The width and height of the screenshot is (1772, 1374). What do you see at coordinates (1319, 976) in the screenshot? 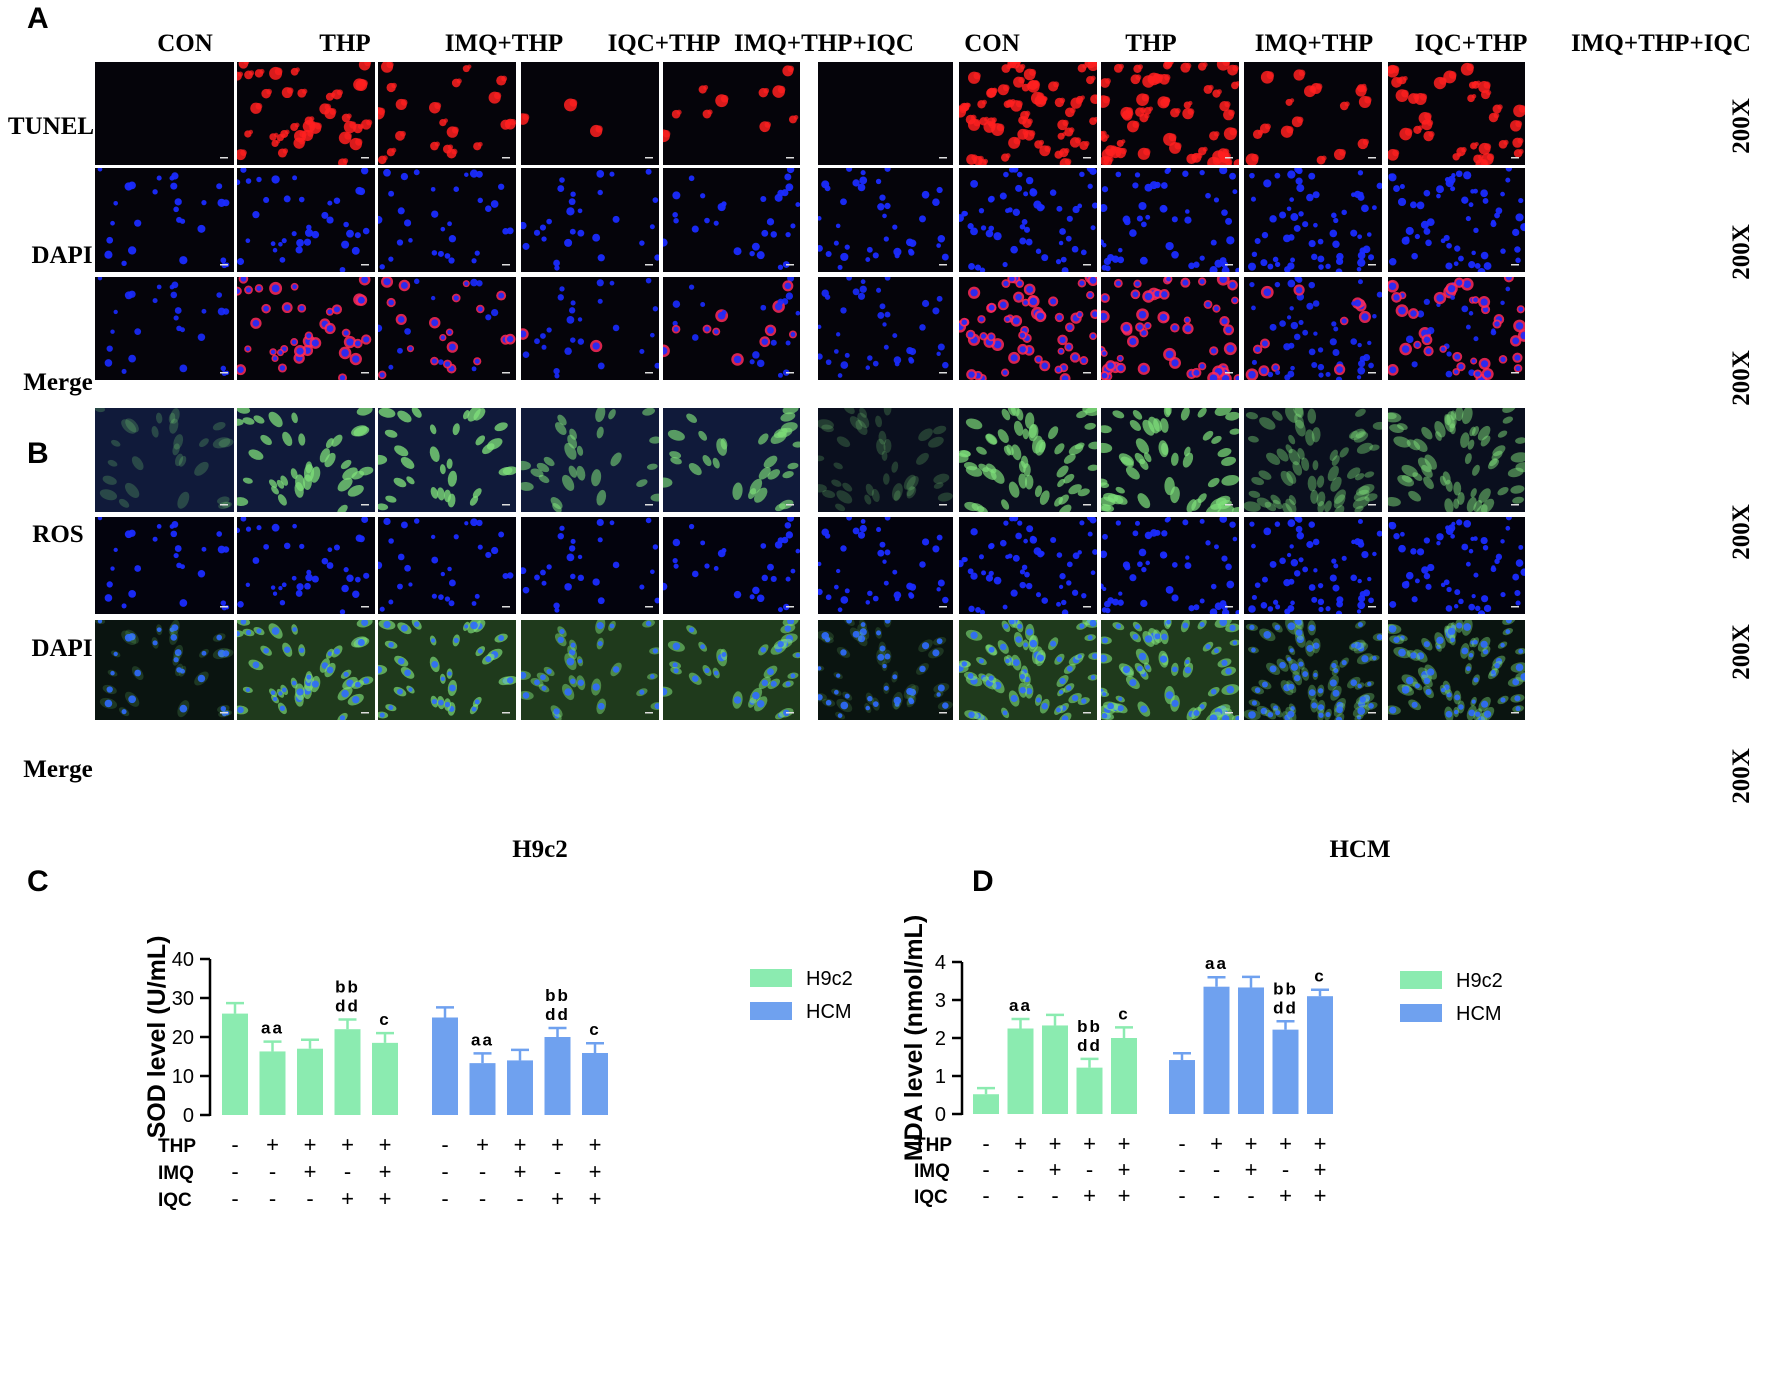
I see `significance-label: c` at bounding box center [1319, 976].